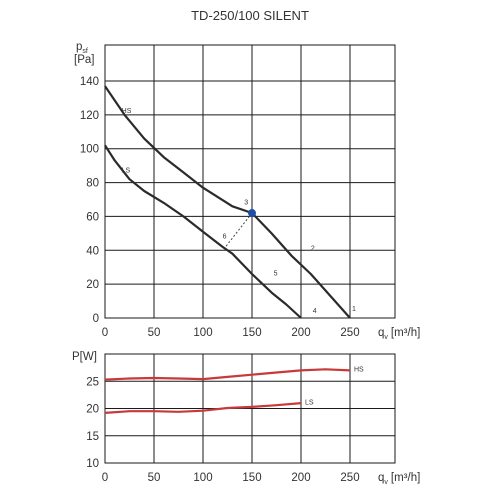 This screenshot has height=500, width=500. Describe the element at coordinates (92, 251) in the screenshot. I see `pressure-ytick-40: 40` at that location.